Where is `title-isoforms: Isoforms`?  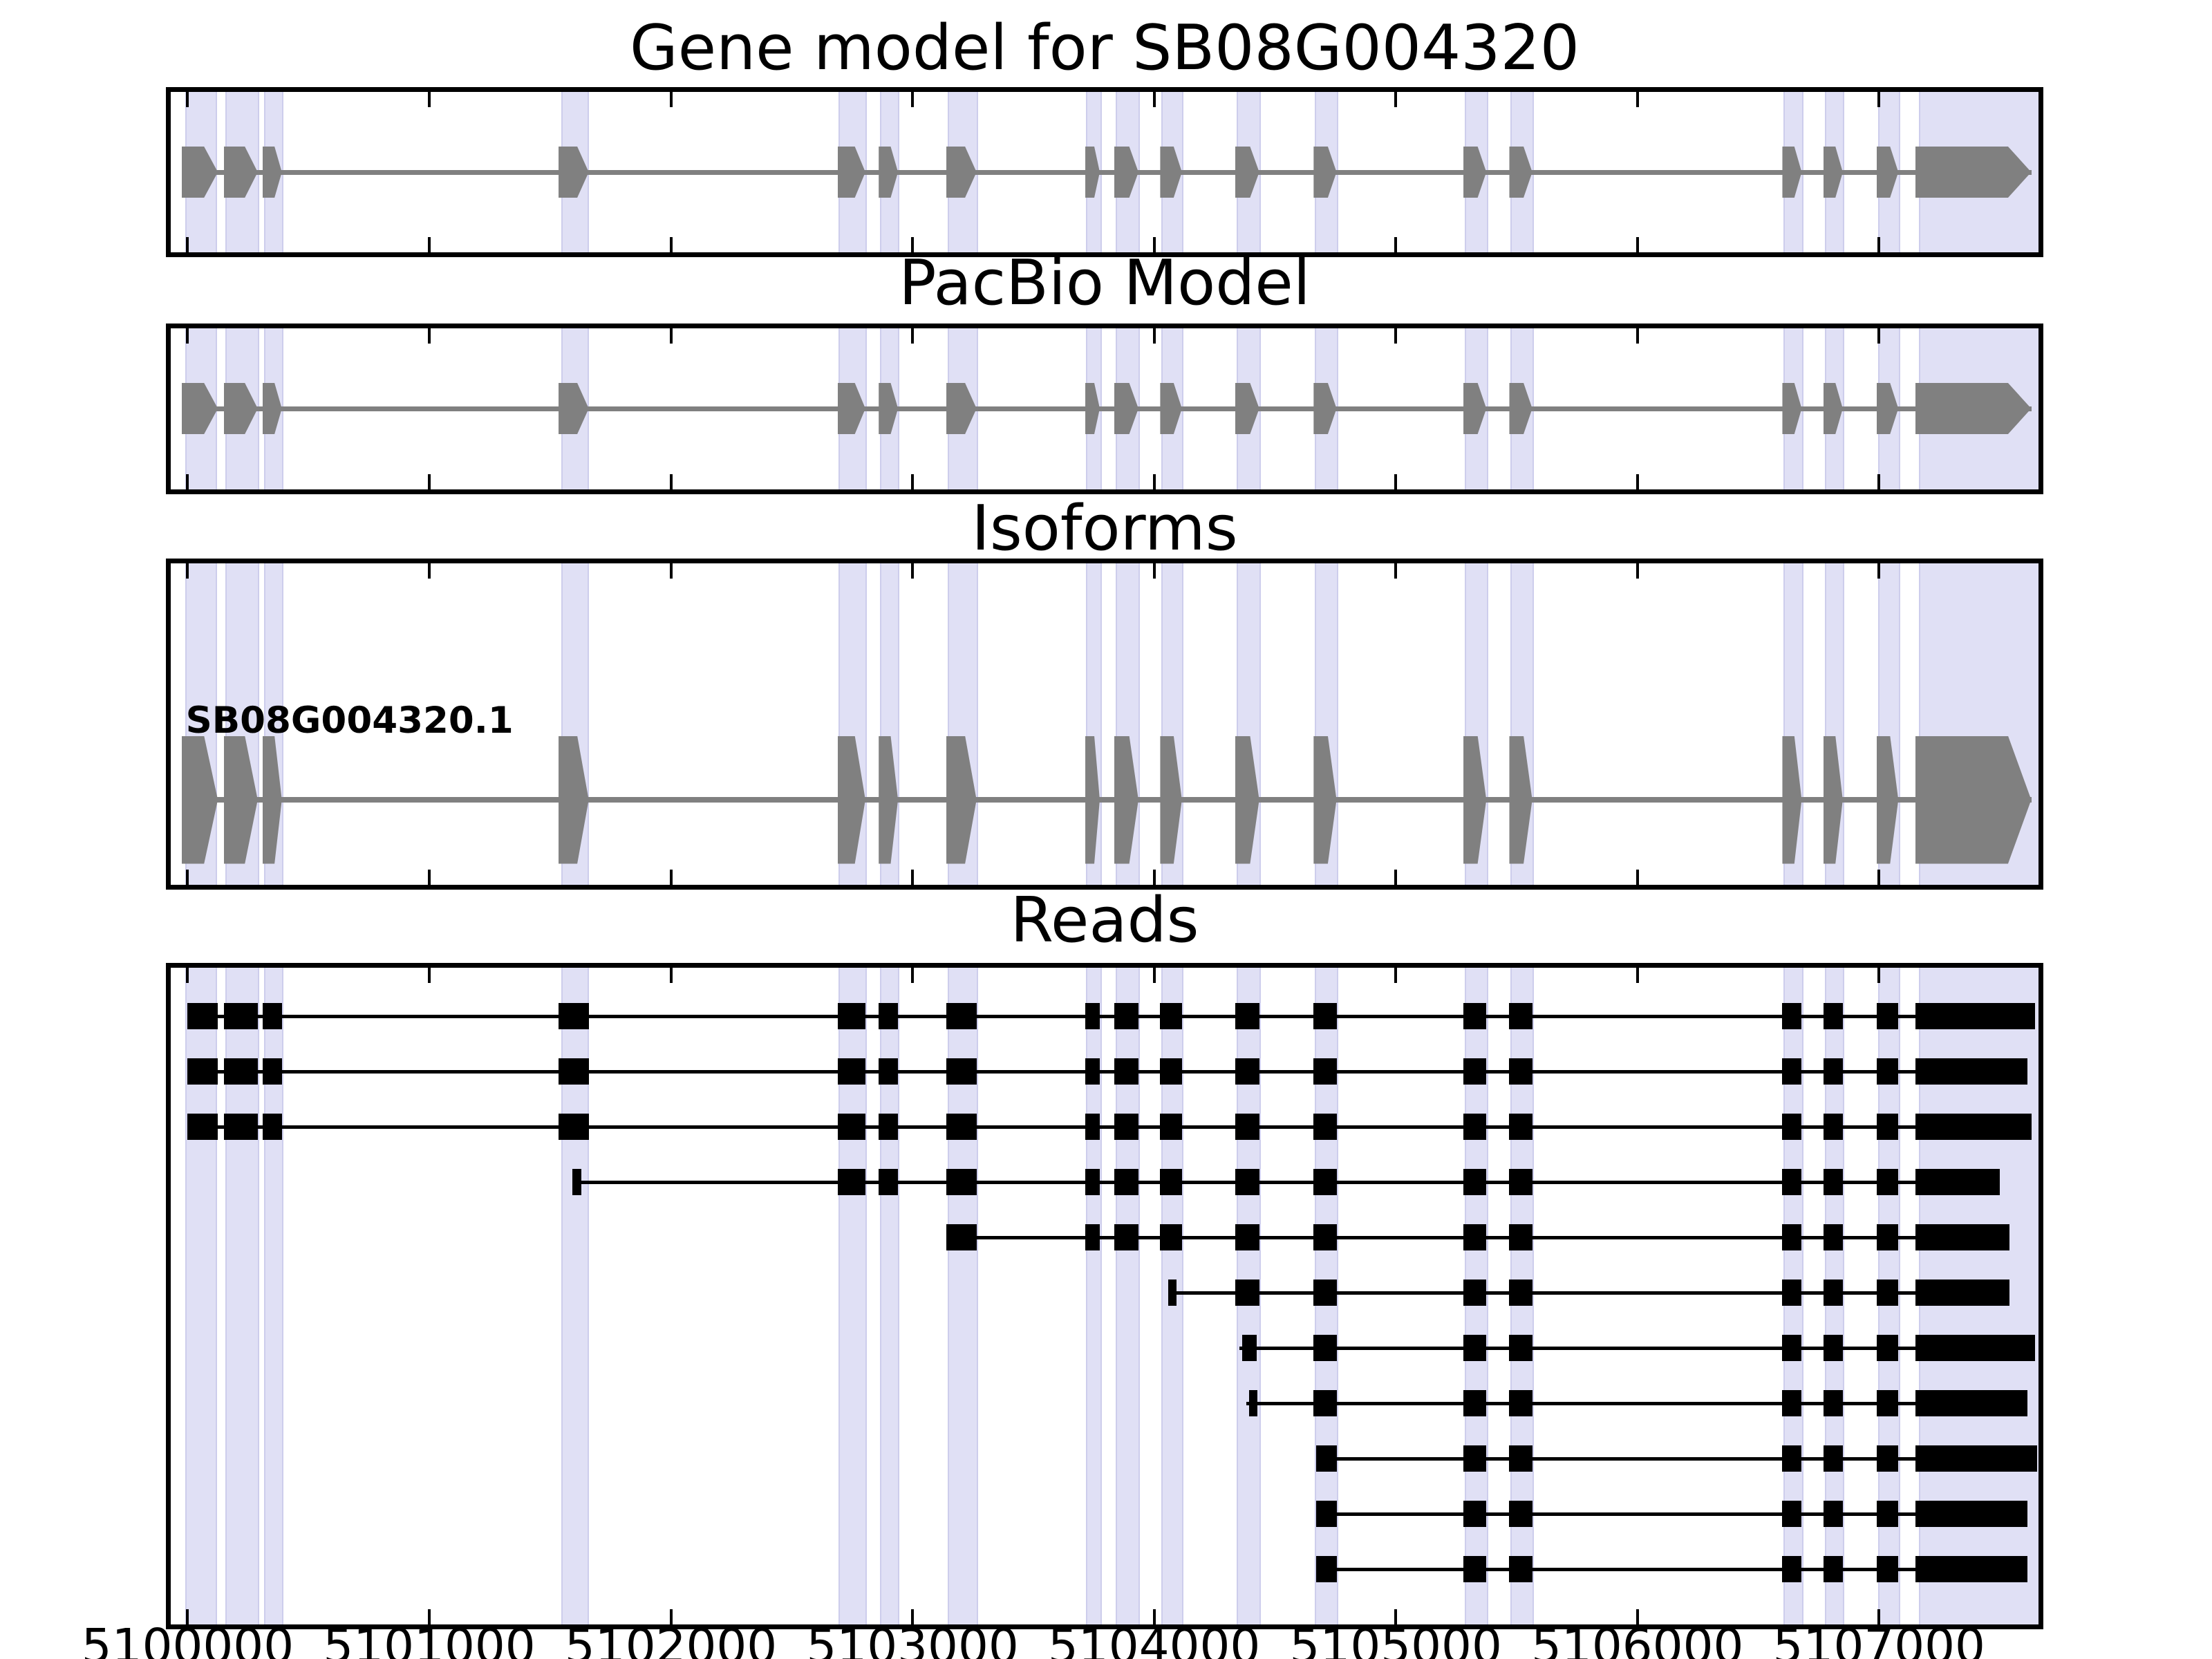 title-isoforms: Isoforms is located at coordinates (1104, 528).